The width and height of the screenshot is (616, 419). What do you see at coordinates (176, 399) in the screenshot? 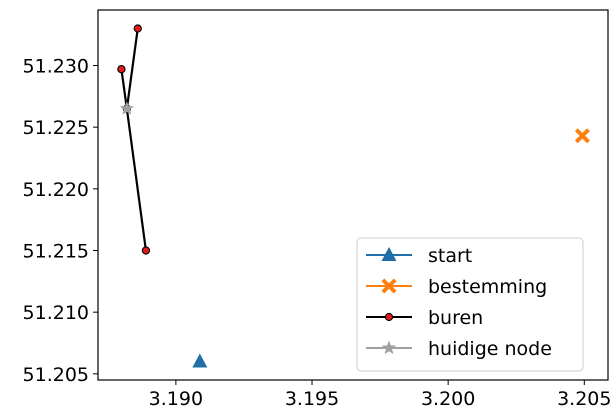
I see `x-tick-label: 3.190` at bounding box center [176, 399].